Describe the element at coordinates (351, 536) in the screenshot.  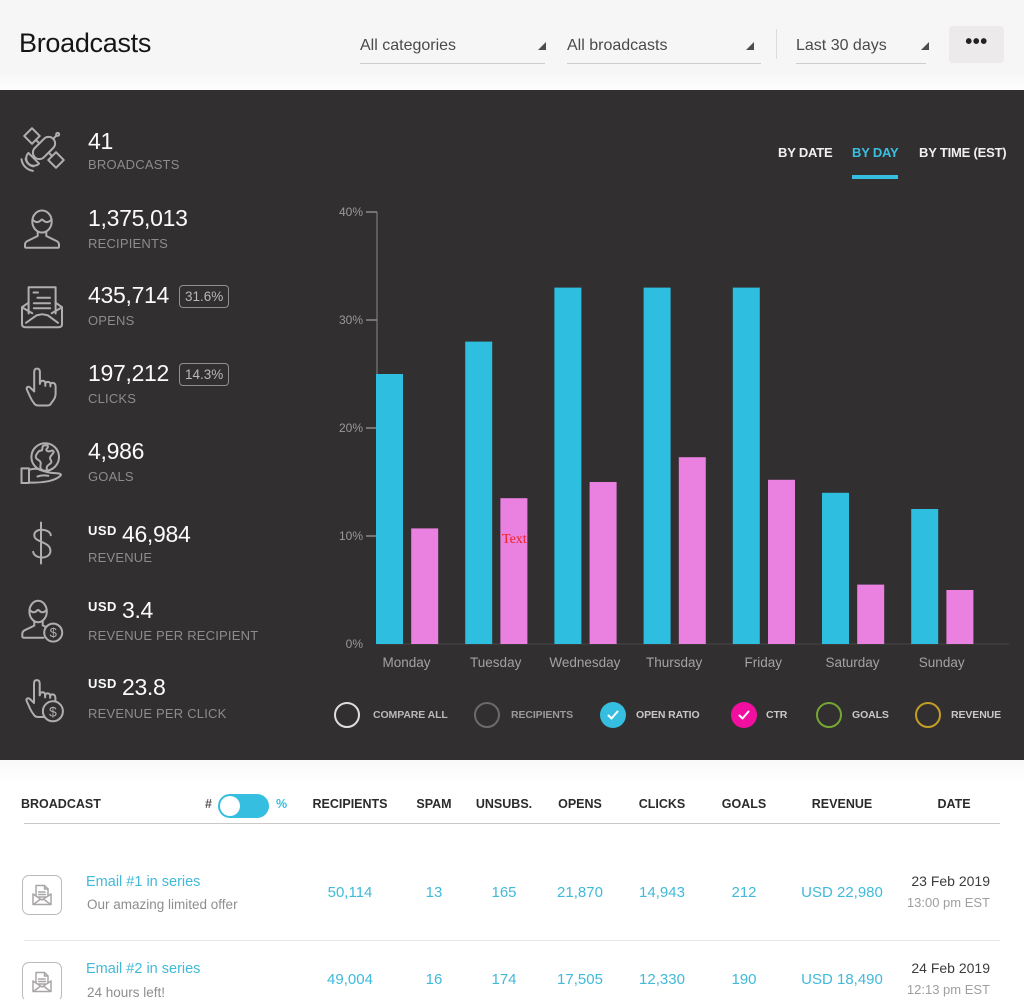
I see `svg-text: 10%` at that location.